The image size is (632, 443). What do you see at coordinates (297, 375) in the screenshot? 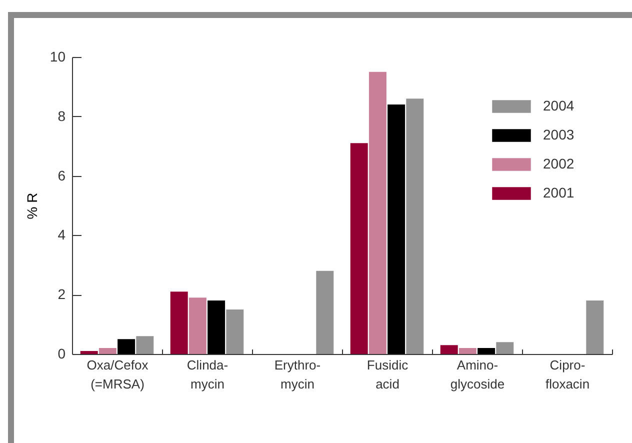
I see `x-tick-label: Erythro- mycin` at bounding box center [297, 375].